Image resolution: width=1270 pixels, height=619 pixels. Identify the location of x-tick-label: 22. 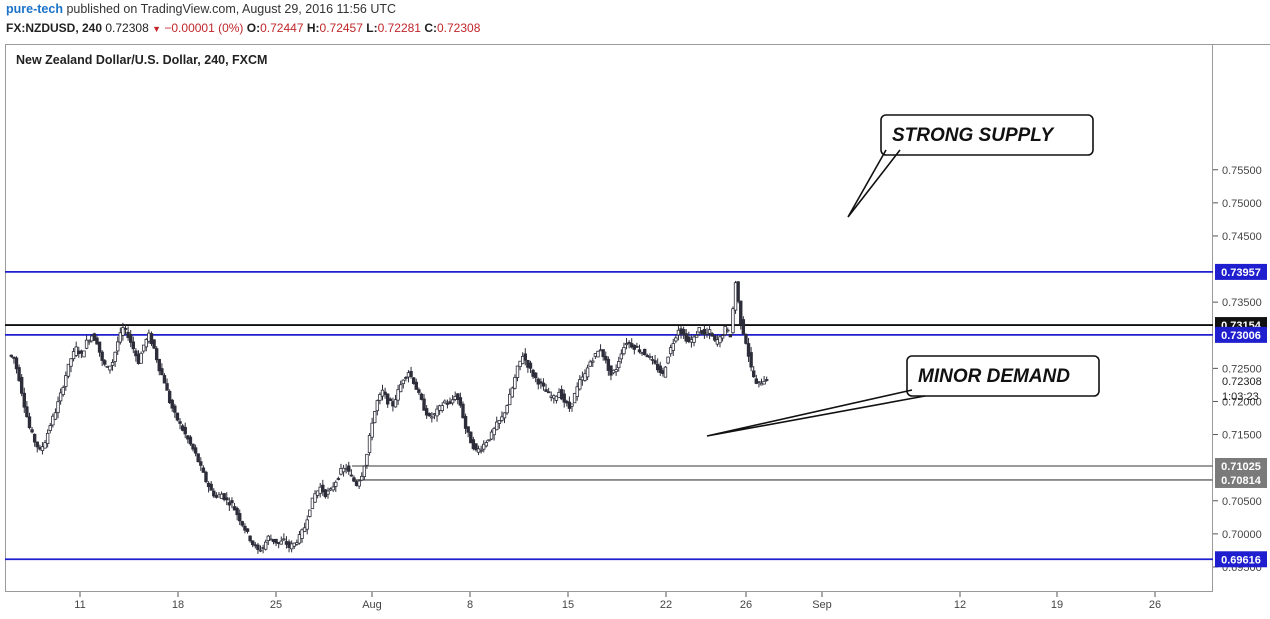
(666, 605).